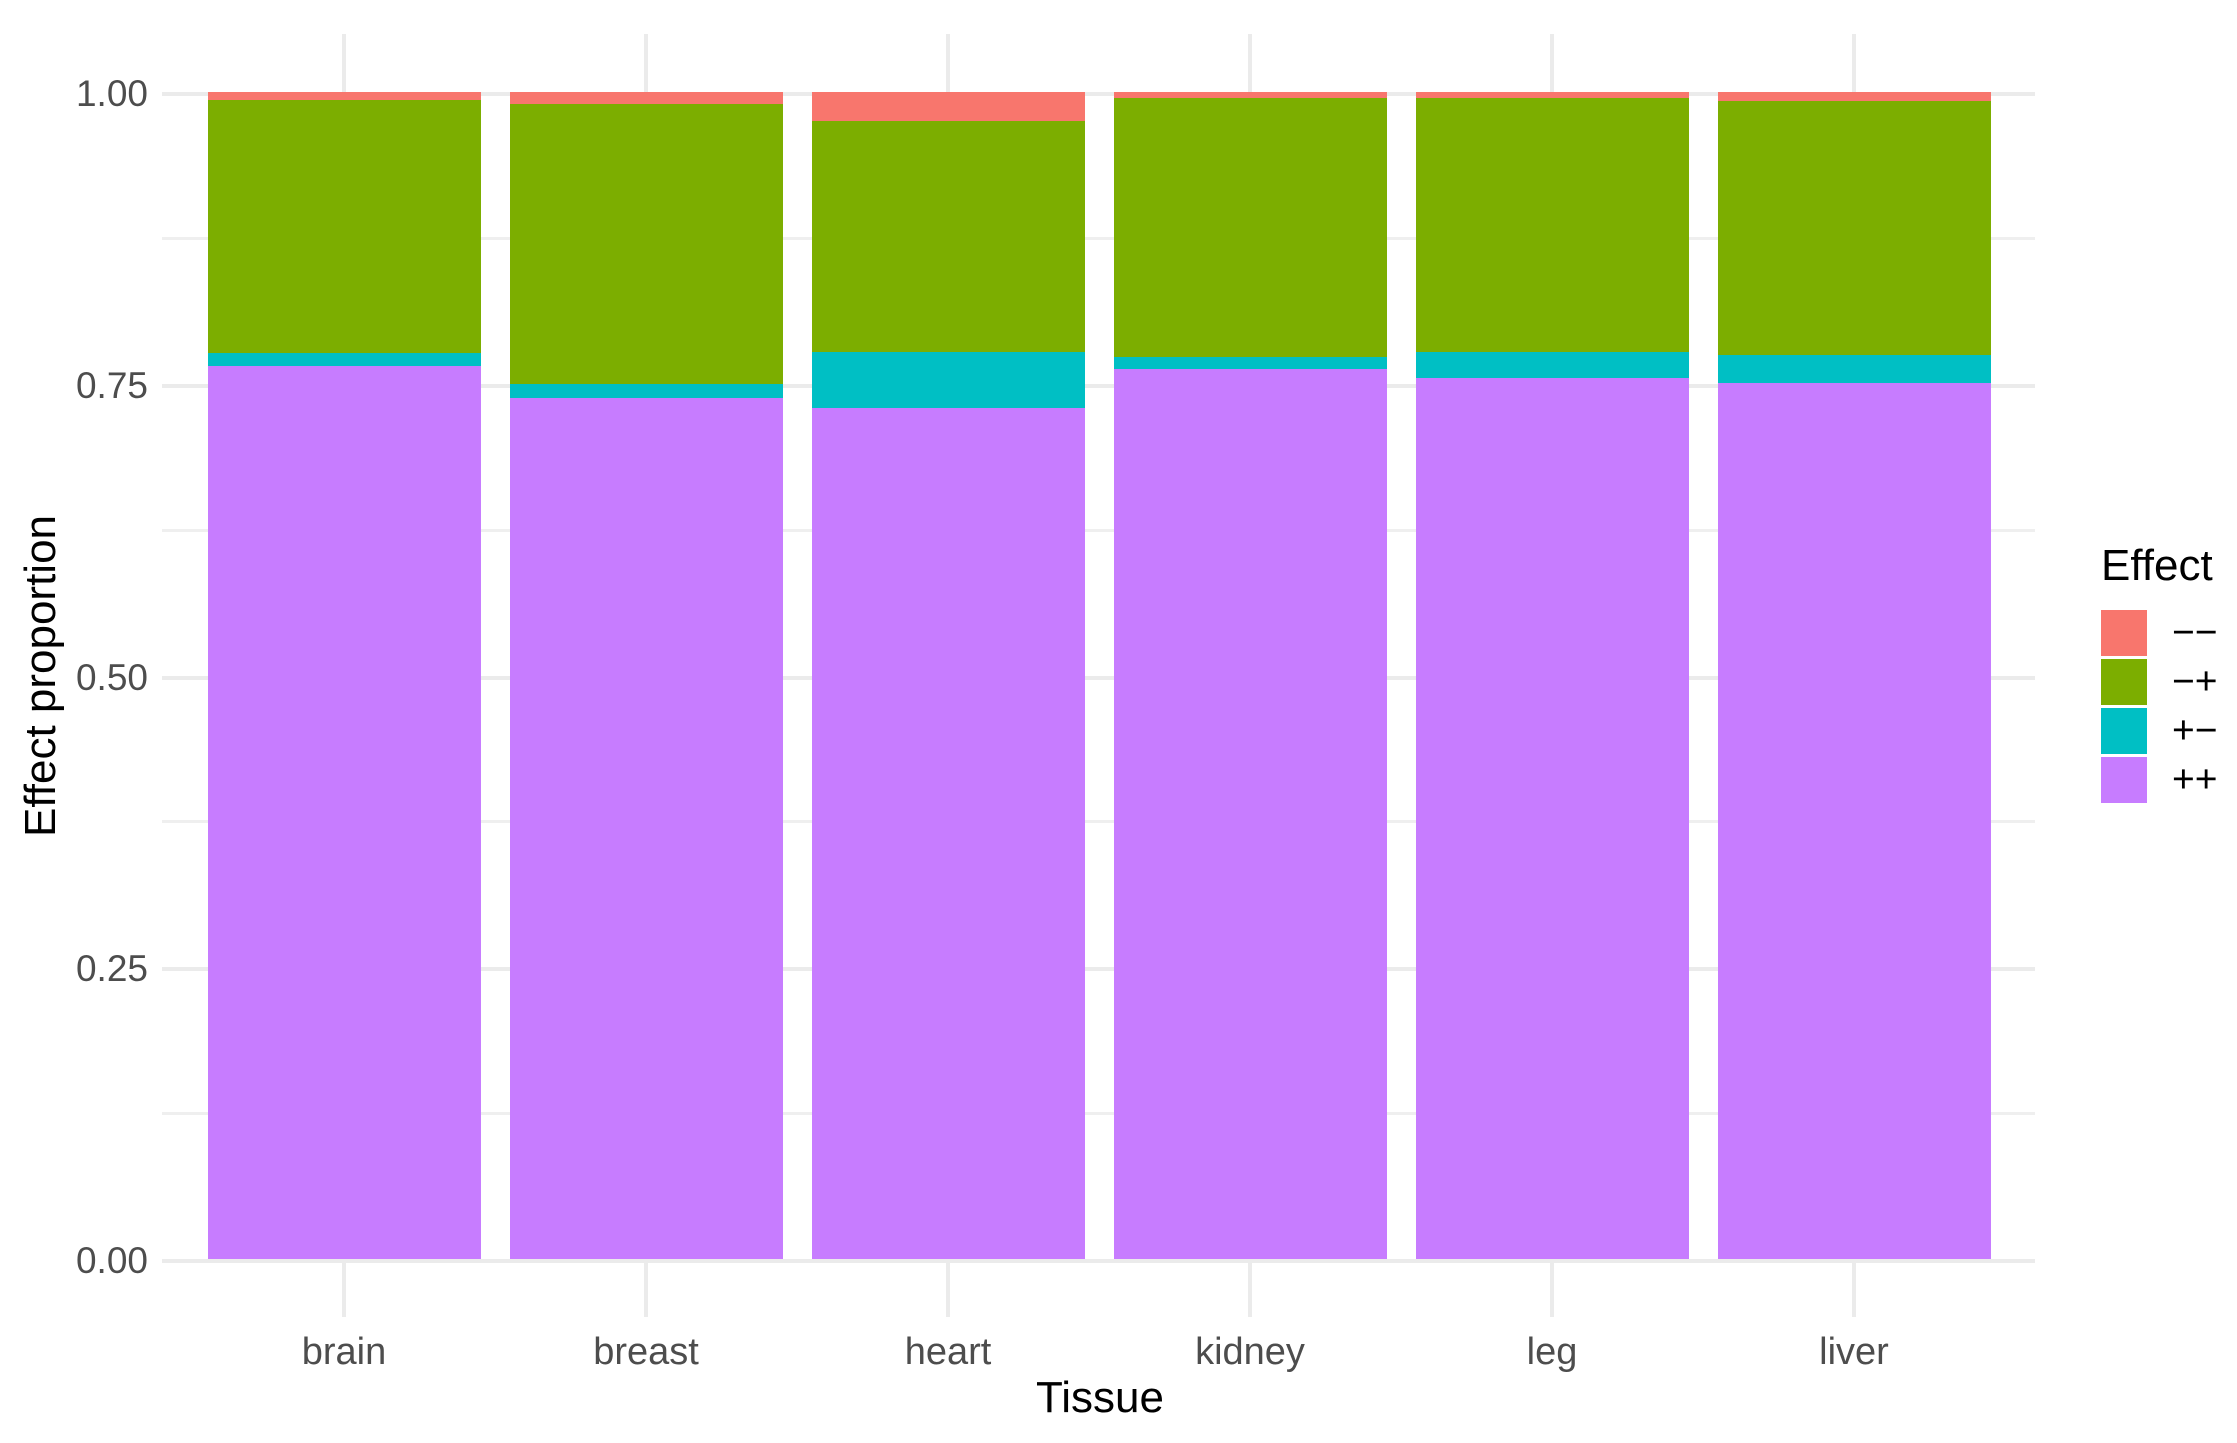 The image size is (2237, 1443). I want to click on bar-breast, so click(646, 675).